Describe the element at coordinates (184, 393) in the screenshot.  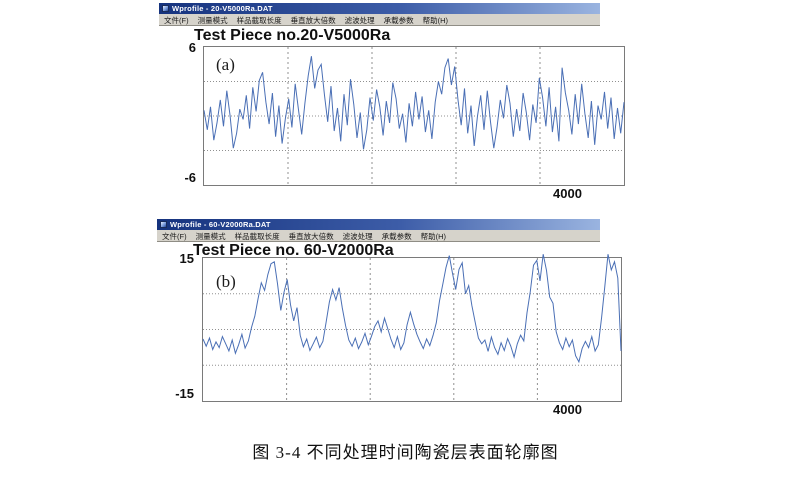
I see `y-min-label-b: -15` at that location.